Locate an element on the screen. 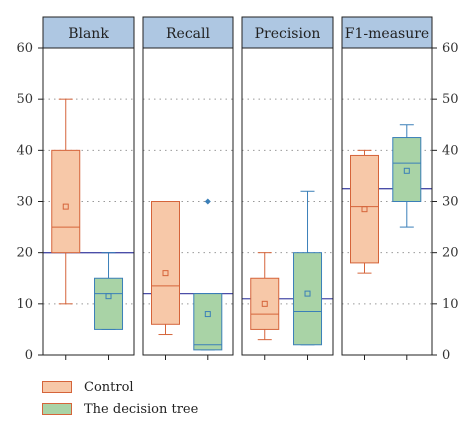 This screenshot has width=474, height=432. panel-strip-label: F1-measure is located at coordinates (387, 34).